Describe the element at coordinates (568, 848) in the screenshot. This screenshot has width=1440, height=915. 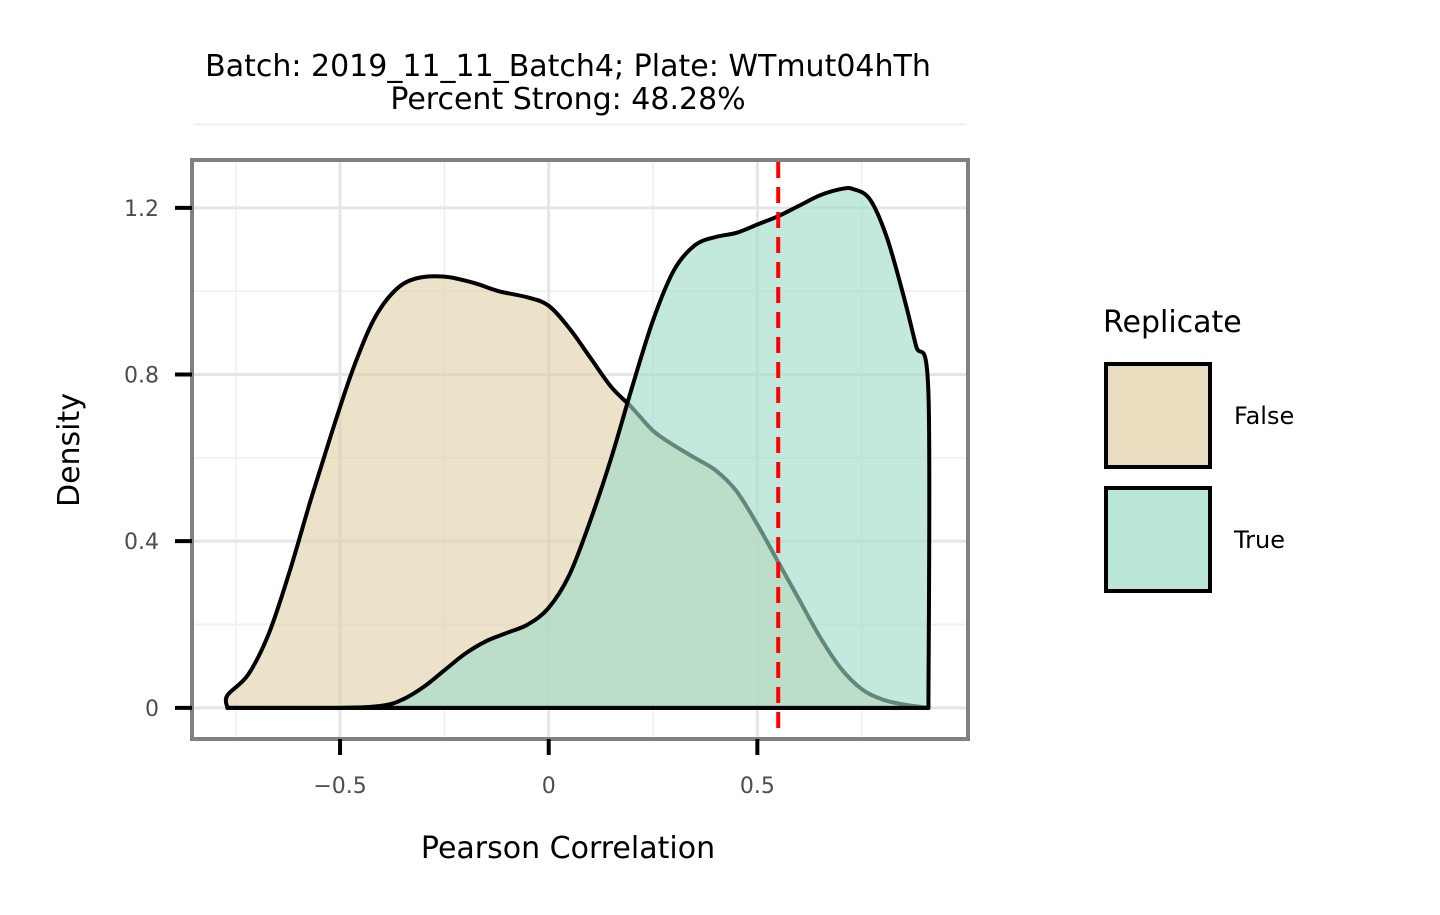
I see `x-axis-title: Pearson Correlation` at that location.